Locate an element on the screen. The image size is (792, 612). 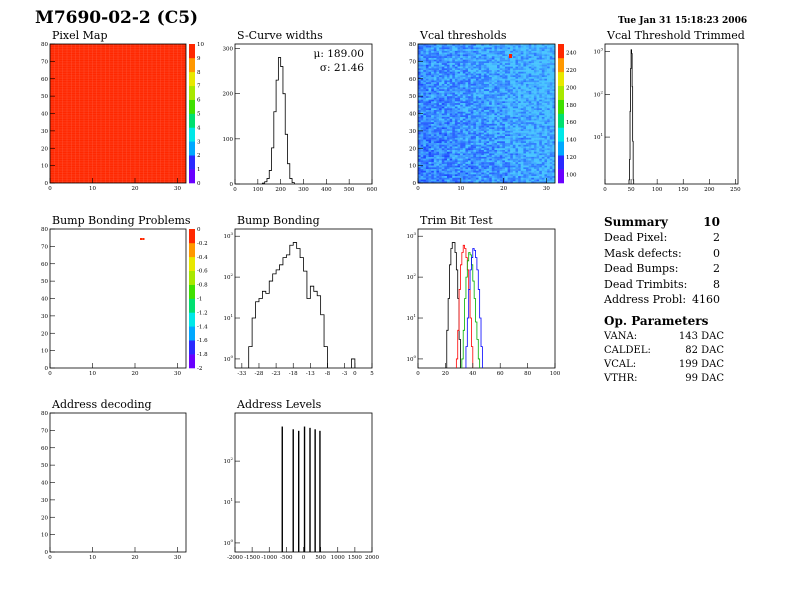
palette-label: 120 is located at coordinates (571, 158).